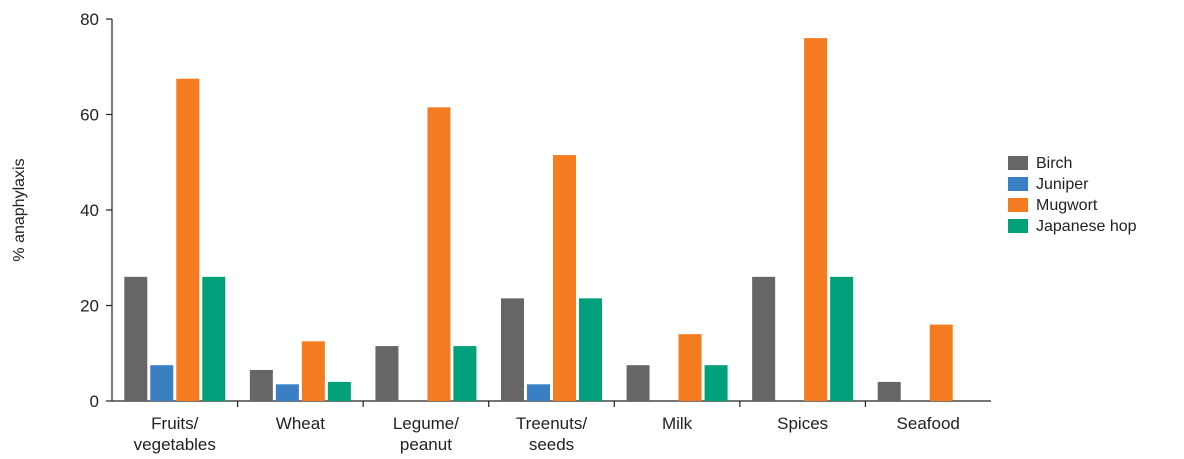  I want to click on y-tick-label: 20, so click(89, 306).